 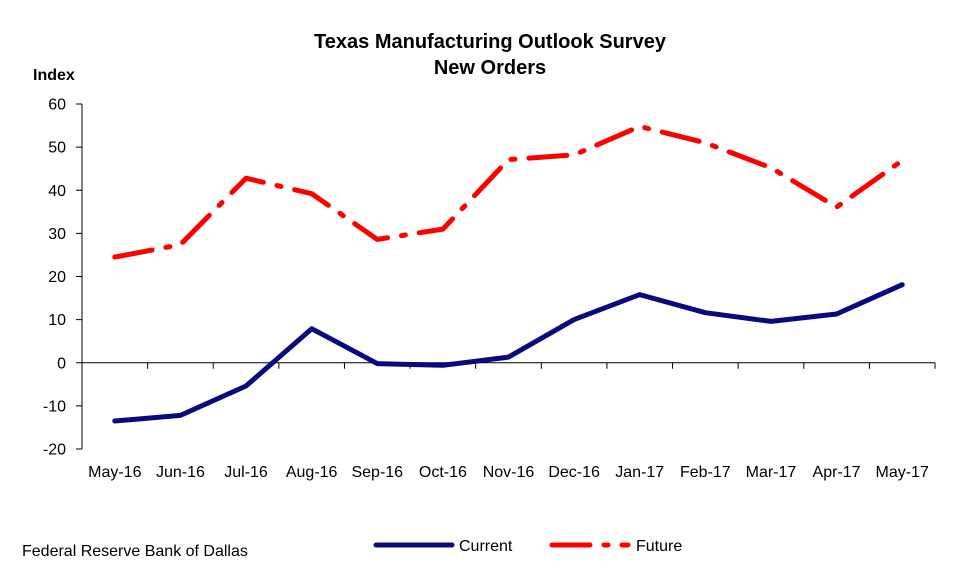 What do you see at coordinates (57, 191) in the screenshot?
I see `y-tick-label: 40` at bounding box center [57, 191].